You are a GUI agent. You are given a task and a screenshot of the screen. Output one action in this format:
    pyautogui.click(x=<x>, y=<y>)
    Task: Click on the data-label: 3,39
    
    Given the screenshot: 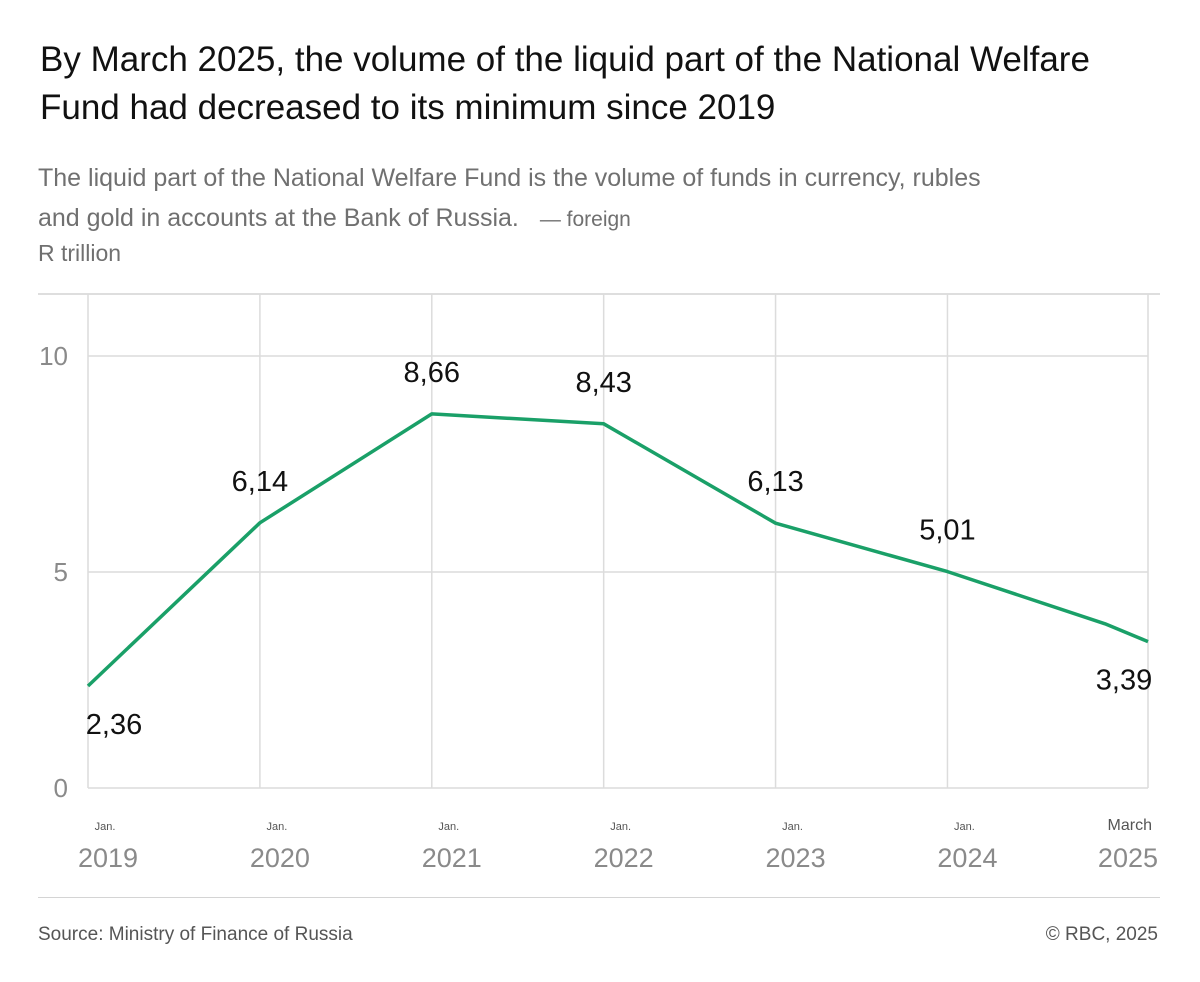 What is the action you would take?
    pyautogui.click(x=1124, y=681)
    